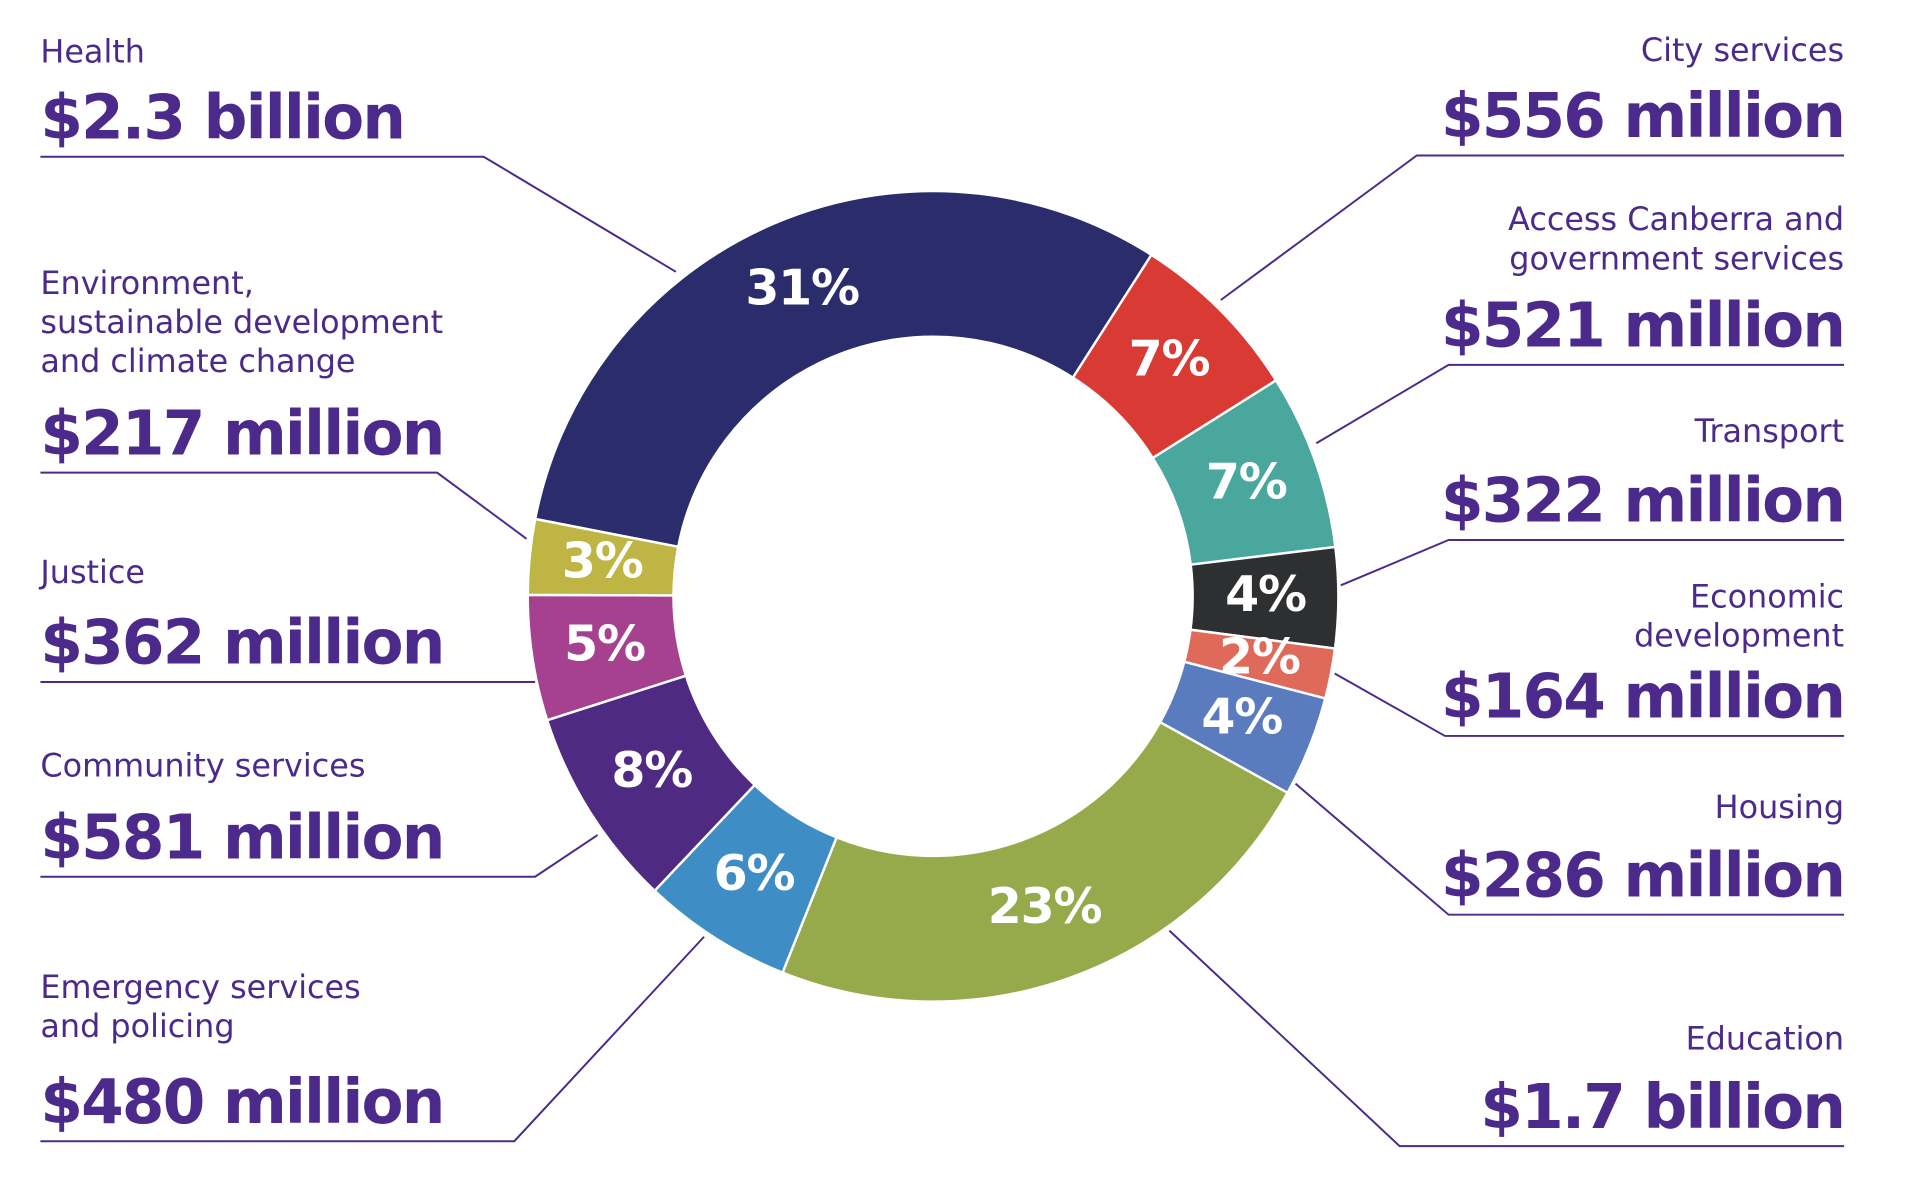 The width and height of the screenshot is (1920, 1186). I want to click on amount-label: $217 million, so click(242, 433).